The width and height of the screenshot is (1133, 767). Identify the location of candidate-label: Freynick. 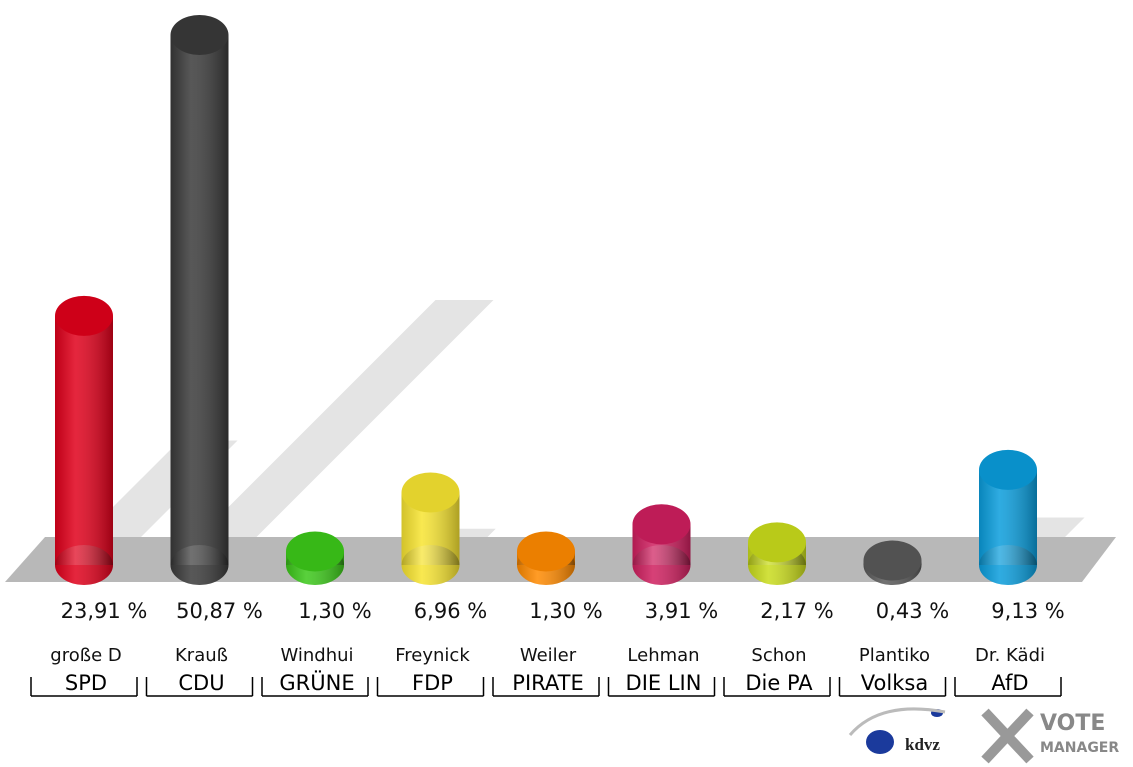
(432, 655).